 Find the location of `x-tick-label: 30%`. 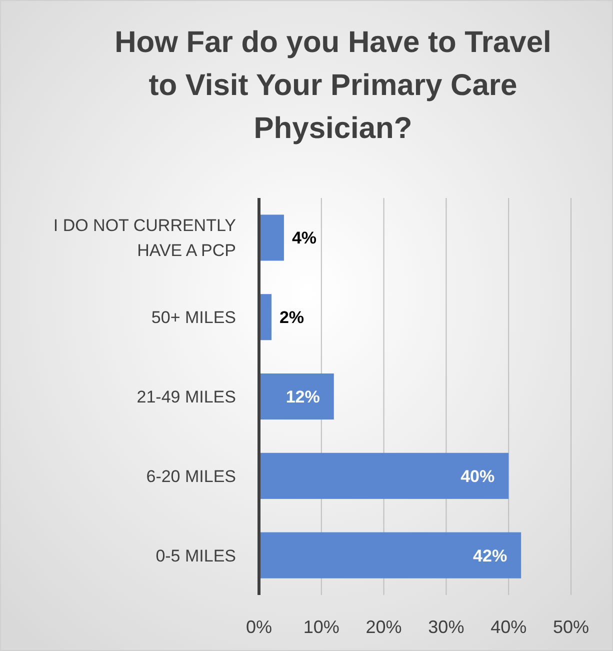

x-tick-label: 30% is located at coordinates (446, 627).